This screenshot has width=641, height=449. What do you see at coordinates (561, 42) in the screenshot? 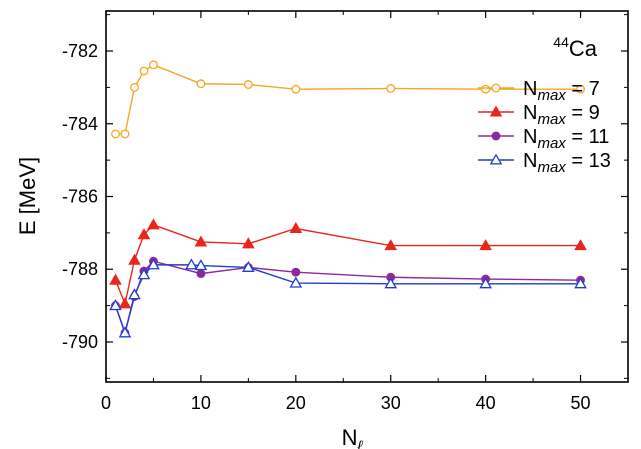
I see `nucleus-mass-number: 44` at bounding box center [561, 42].